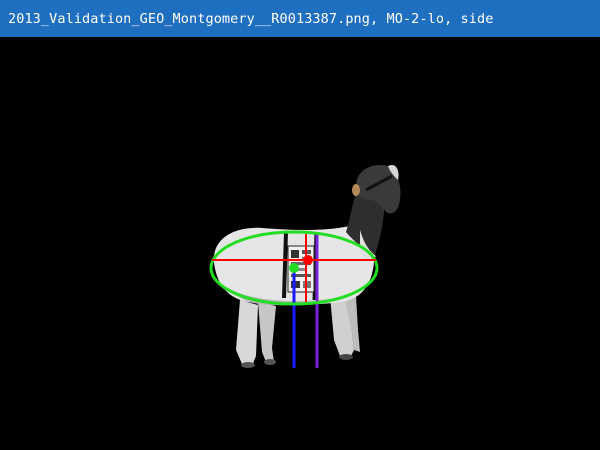  I want to click on goat-silhouette-icon, so click(307, 266).